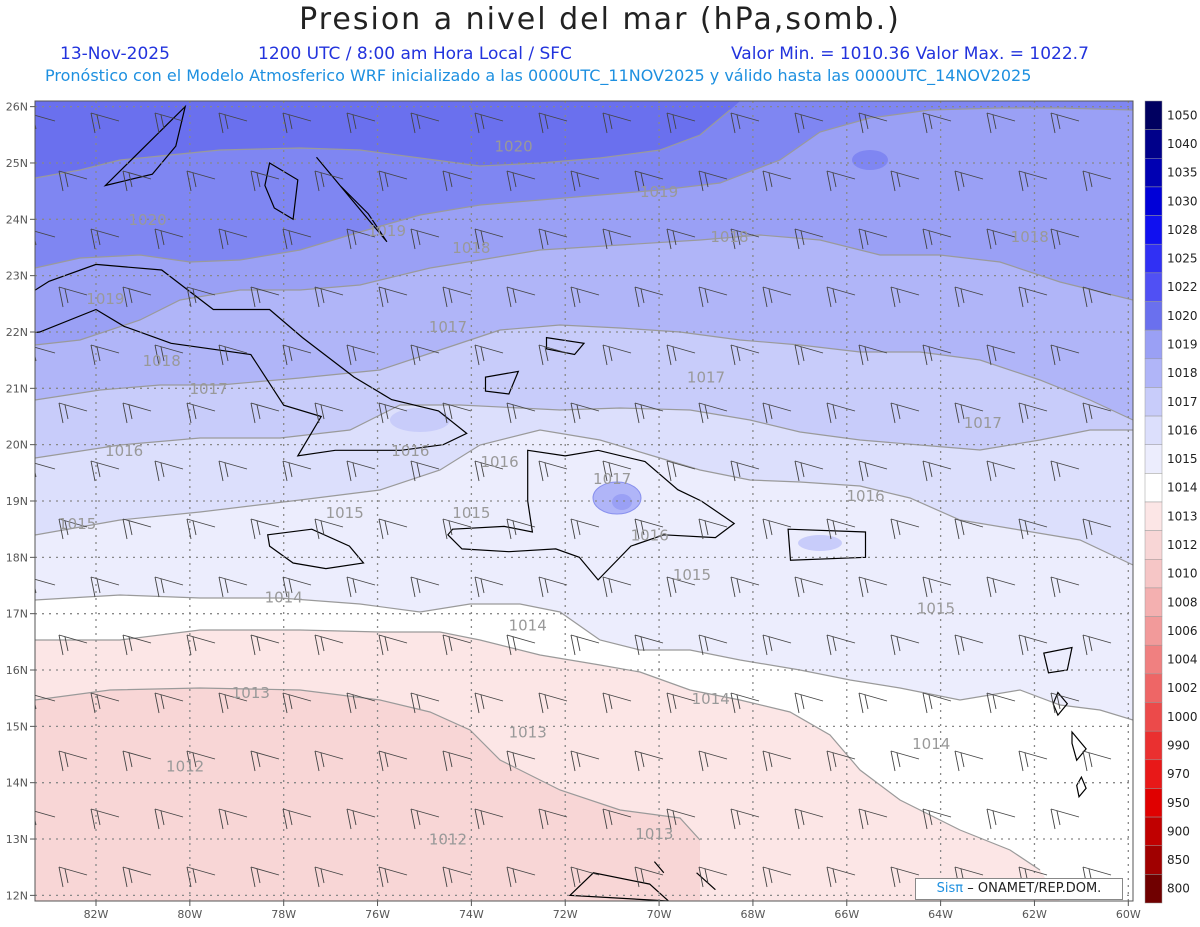 Image resolution: width=1200 pixels, height=927 pixels. I want to click on isobar-label: 1018, so click(1030, 237).